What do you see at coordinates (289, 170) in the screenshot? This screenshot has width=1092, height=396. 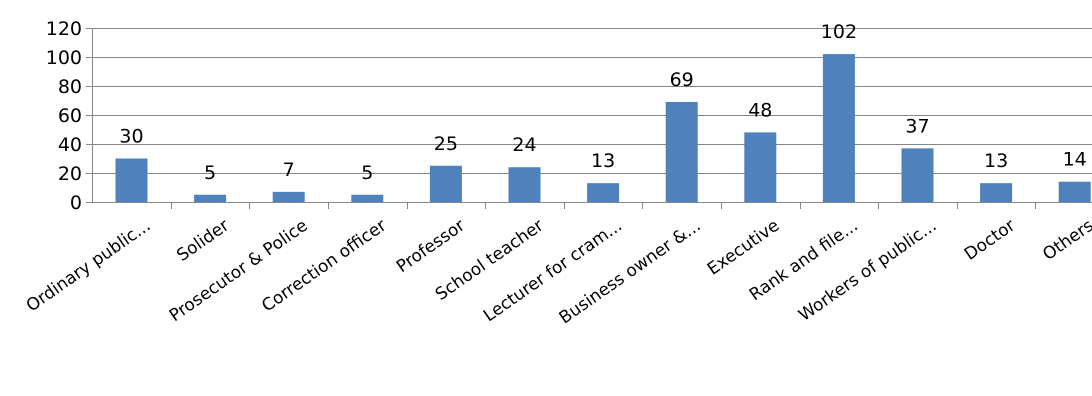 I see `data-label: 7` at bounding box center [289, 170].